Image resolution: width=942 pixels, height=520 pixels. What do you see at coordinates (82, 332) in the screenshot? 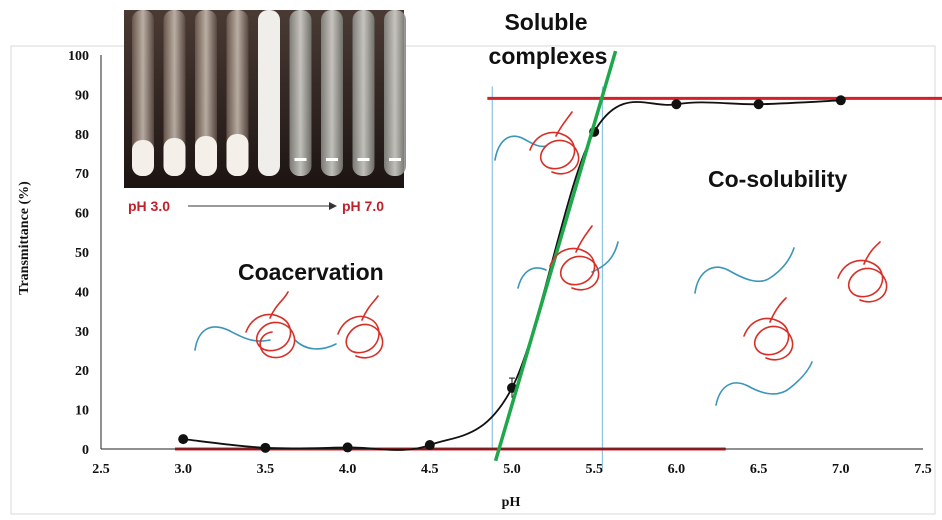
I see `y-tick-label: 30` at bounding box center [82, 332].